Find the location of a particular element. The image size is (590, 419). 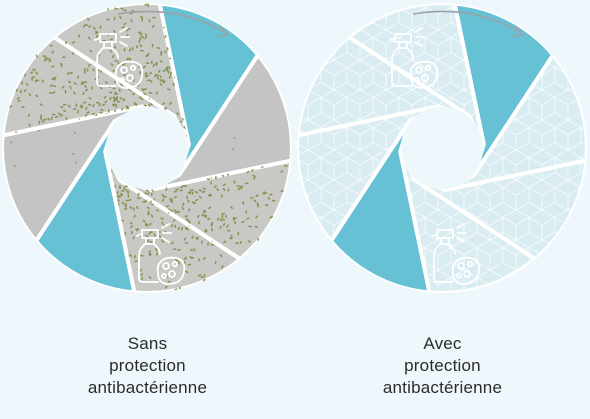

caption-with-protection: Avec protection antibactérienne is located at coordinates (442, 366).